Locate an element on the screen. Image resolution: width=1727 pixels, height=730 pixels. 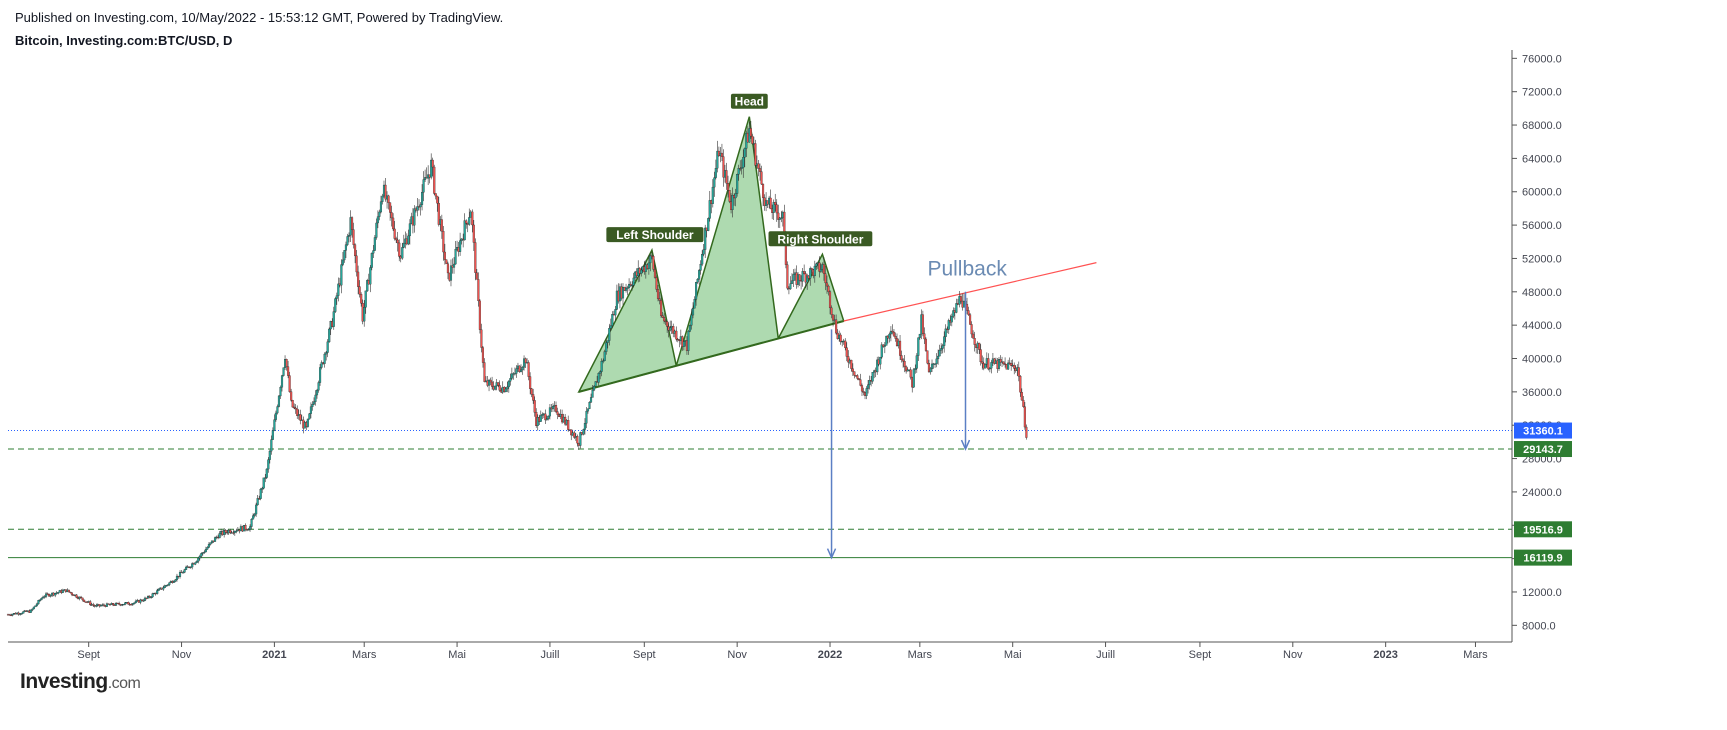
price-tick-label: 60000.0 is located at coordinates (1542, 193).